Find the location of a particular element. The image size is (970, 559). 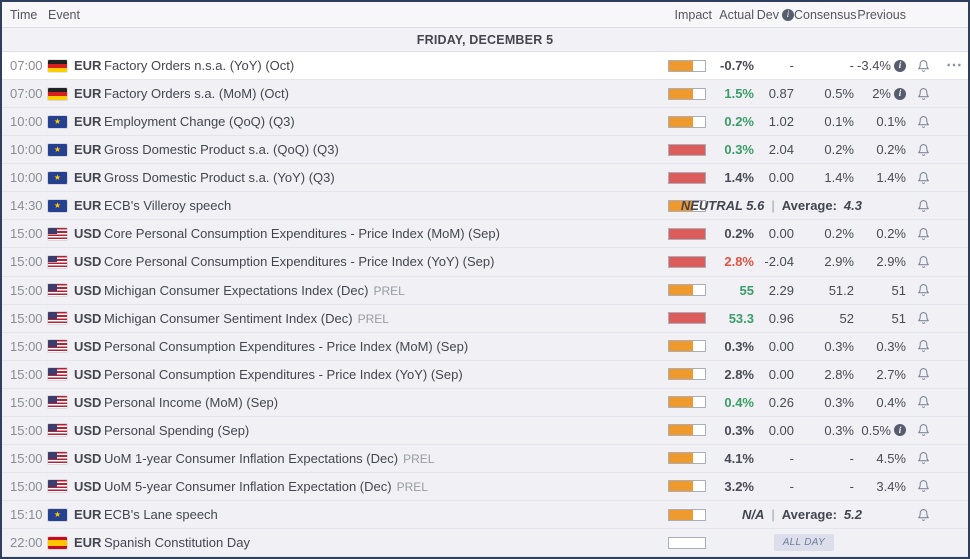

deviation-value: -2.04 is located at coordinates (779, 262).